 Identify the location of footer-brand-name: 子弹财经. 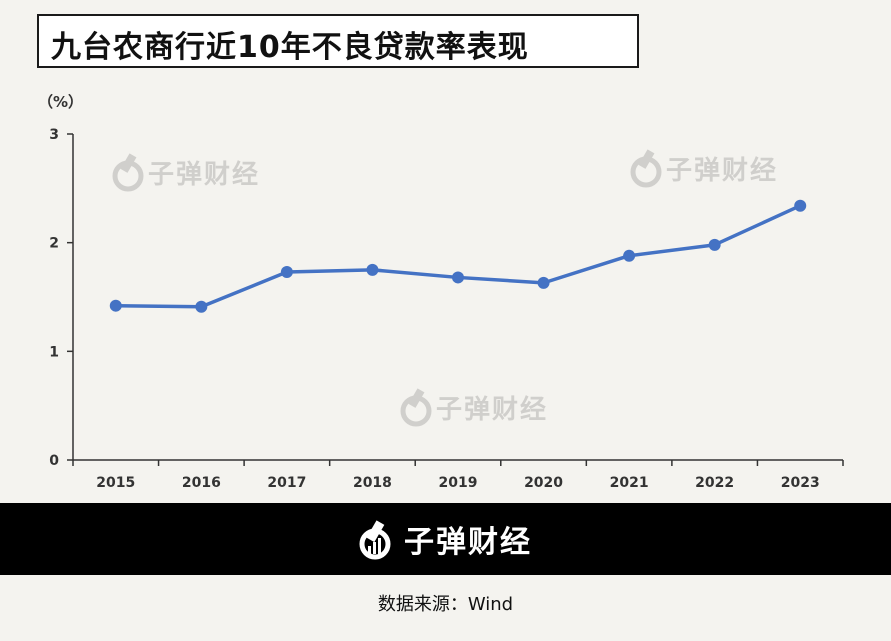
(468, 542).